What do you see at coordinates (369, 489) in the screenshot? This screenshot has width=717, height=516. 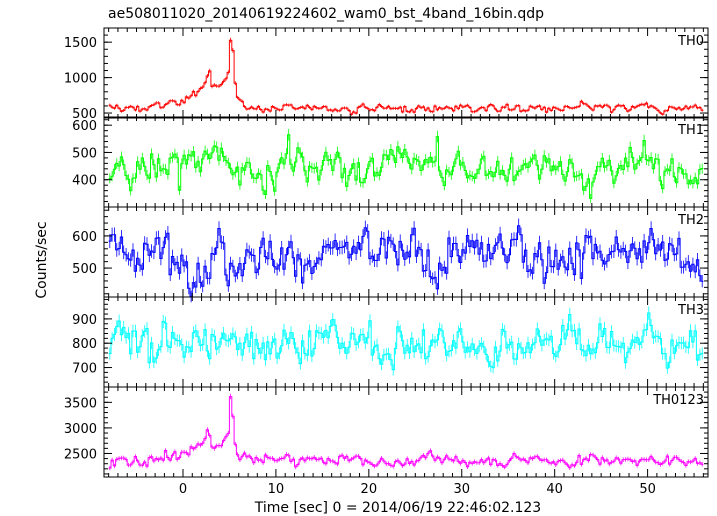 I see `x-tick-label: 20` at bounding box center [369, 489].